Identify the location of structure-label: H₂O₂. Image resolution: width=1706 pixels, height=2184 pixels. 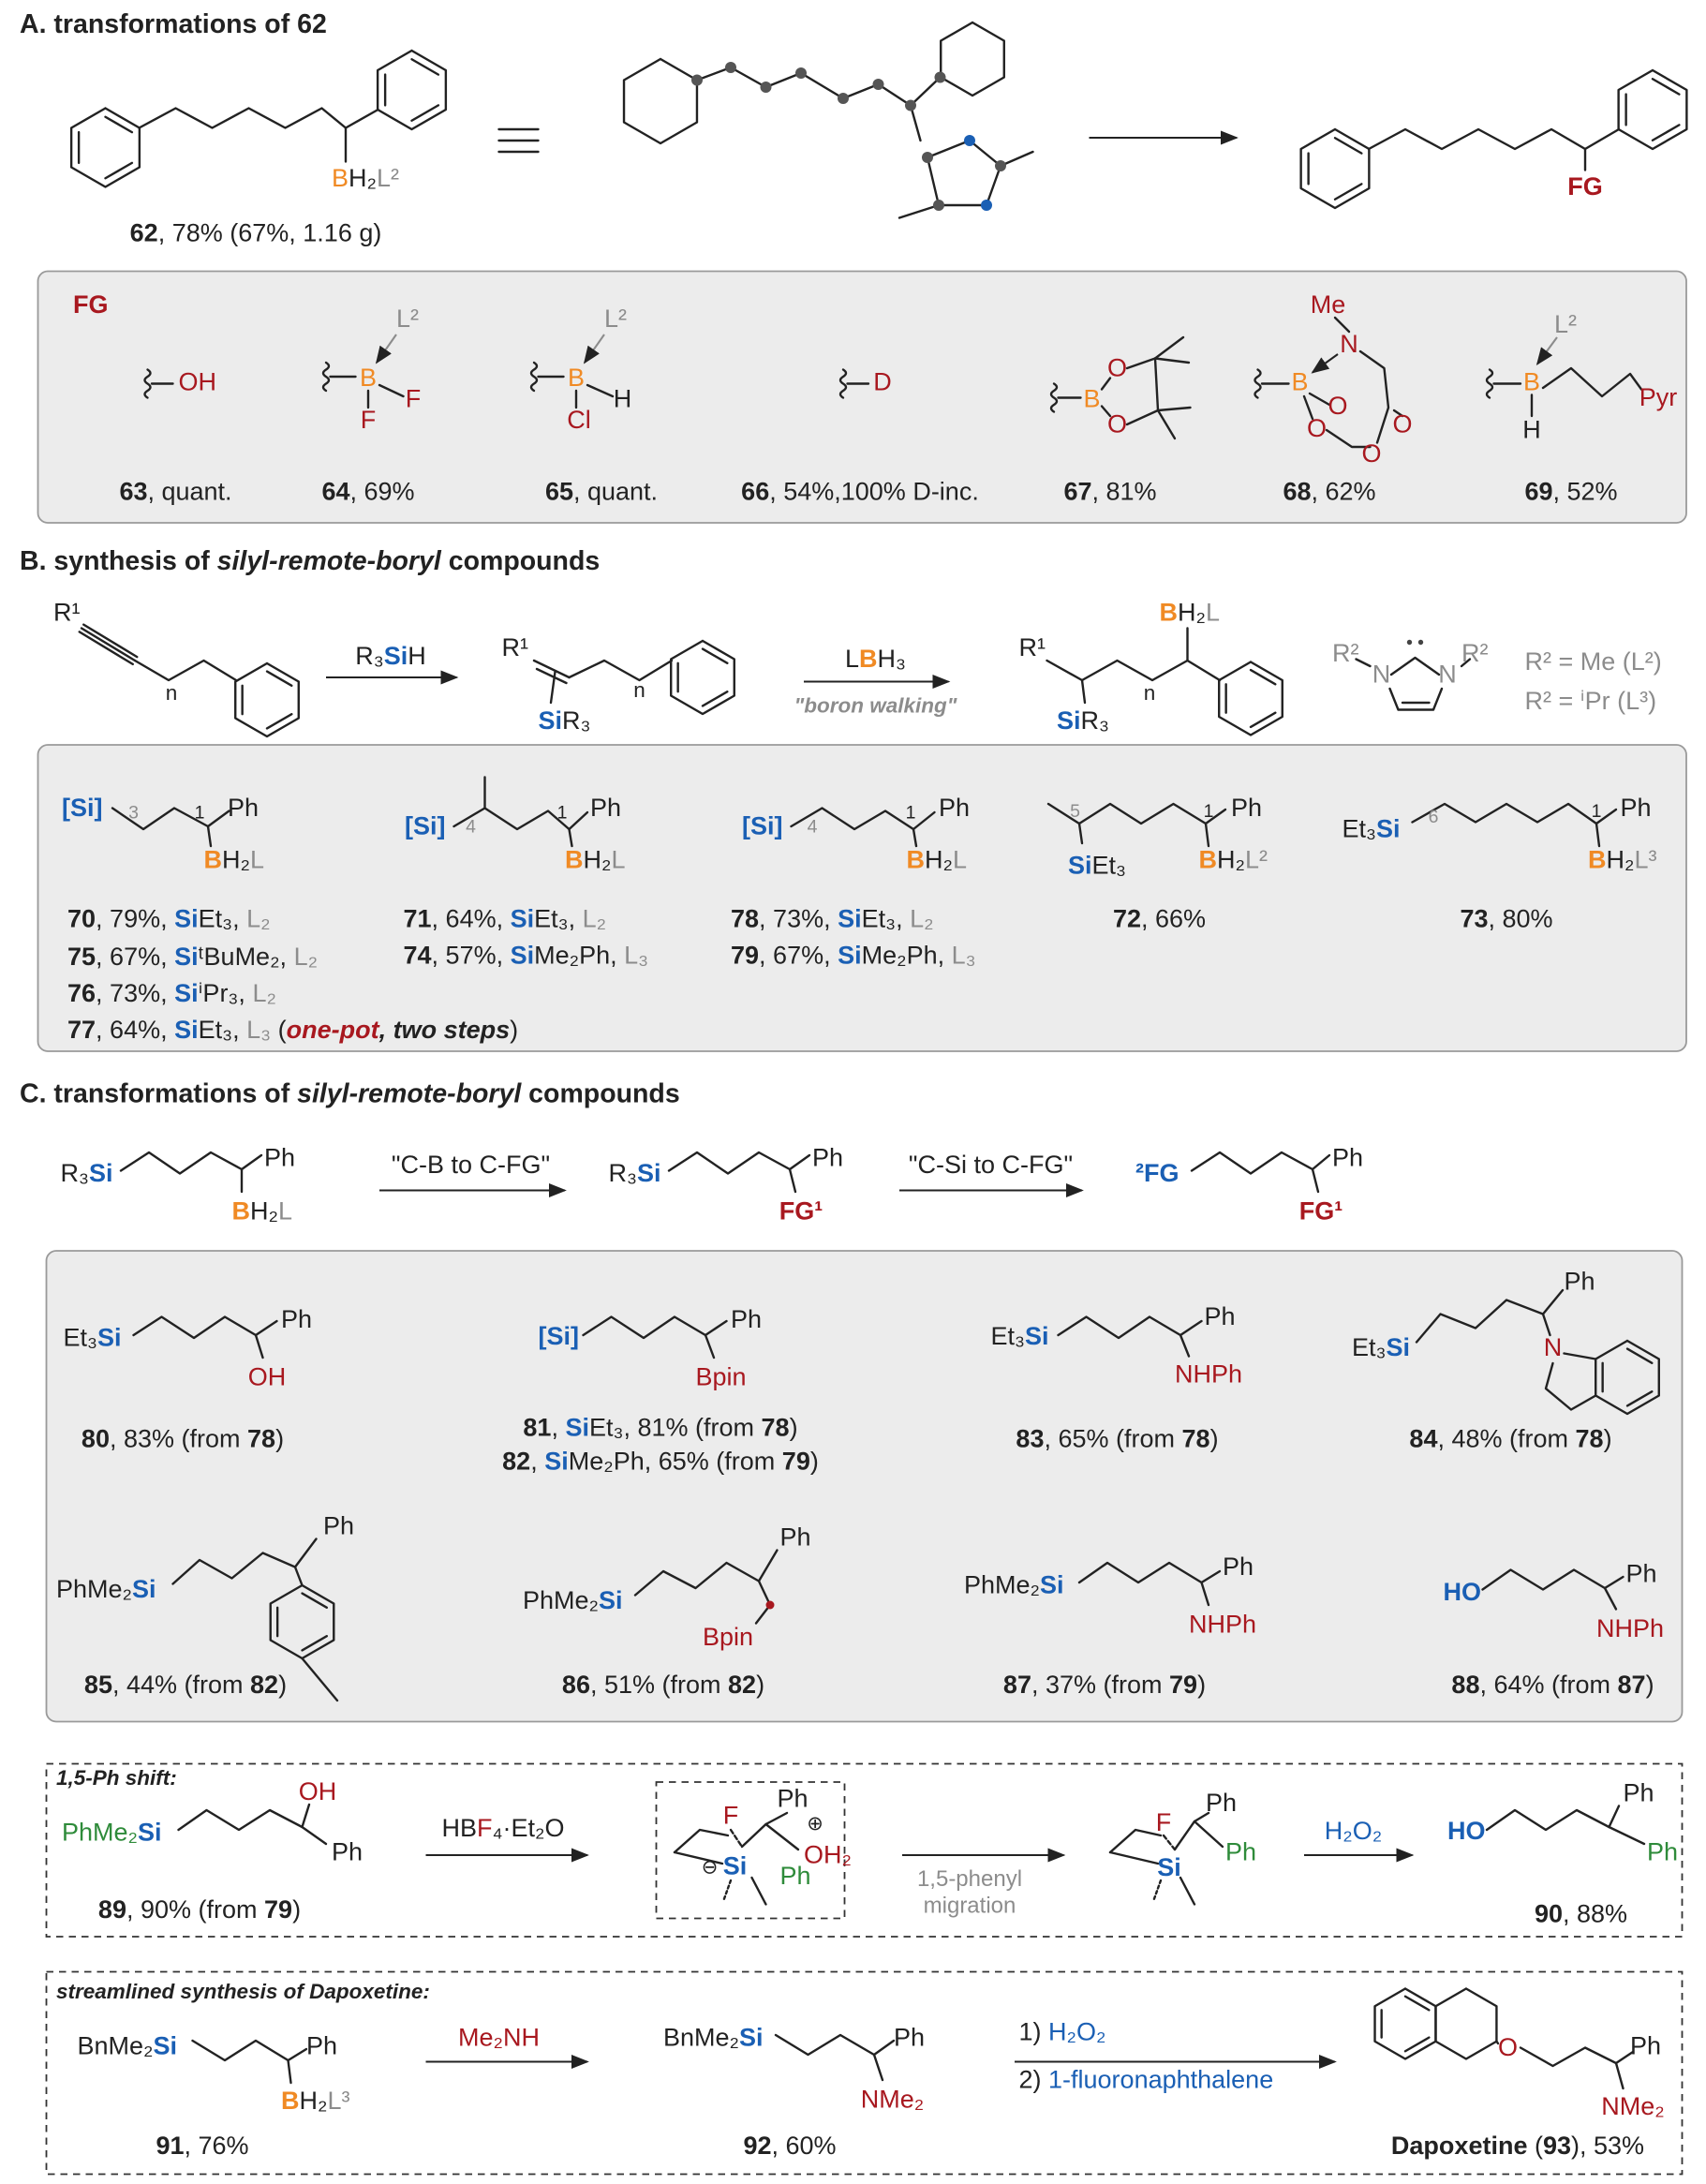
(1354, 1831).